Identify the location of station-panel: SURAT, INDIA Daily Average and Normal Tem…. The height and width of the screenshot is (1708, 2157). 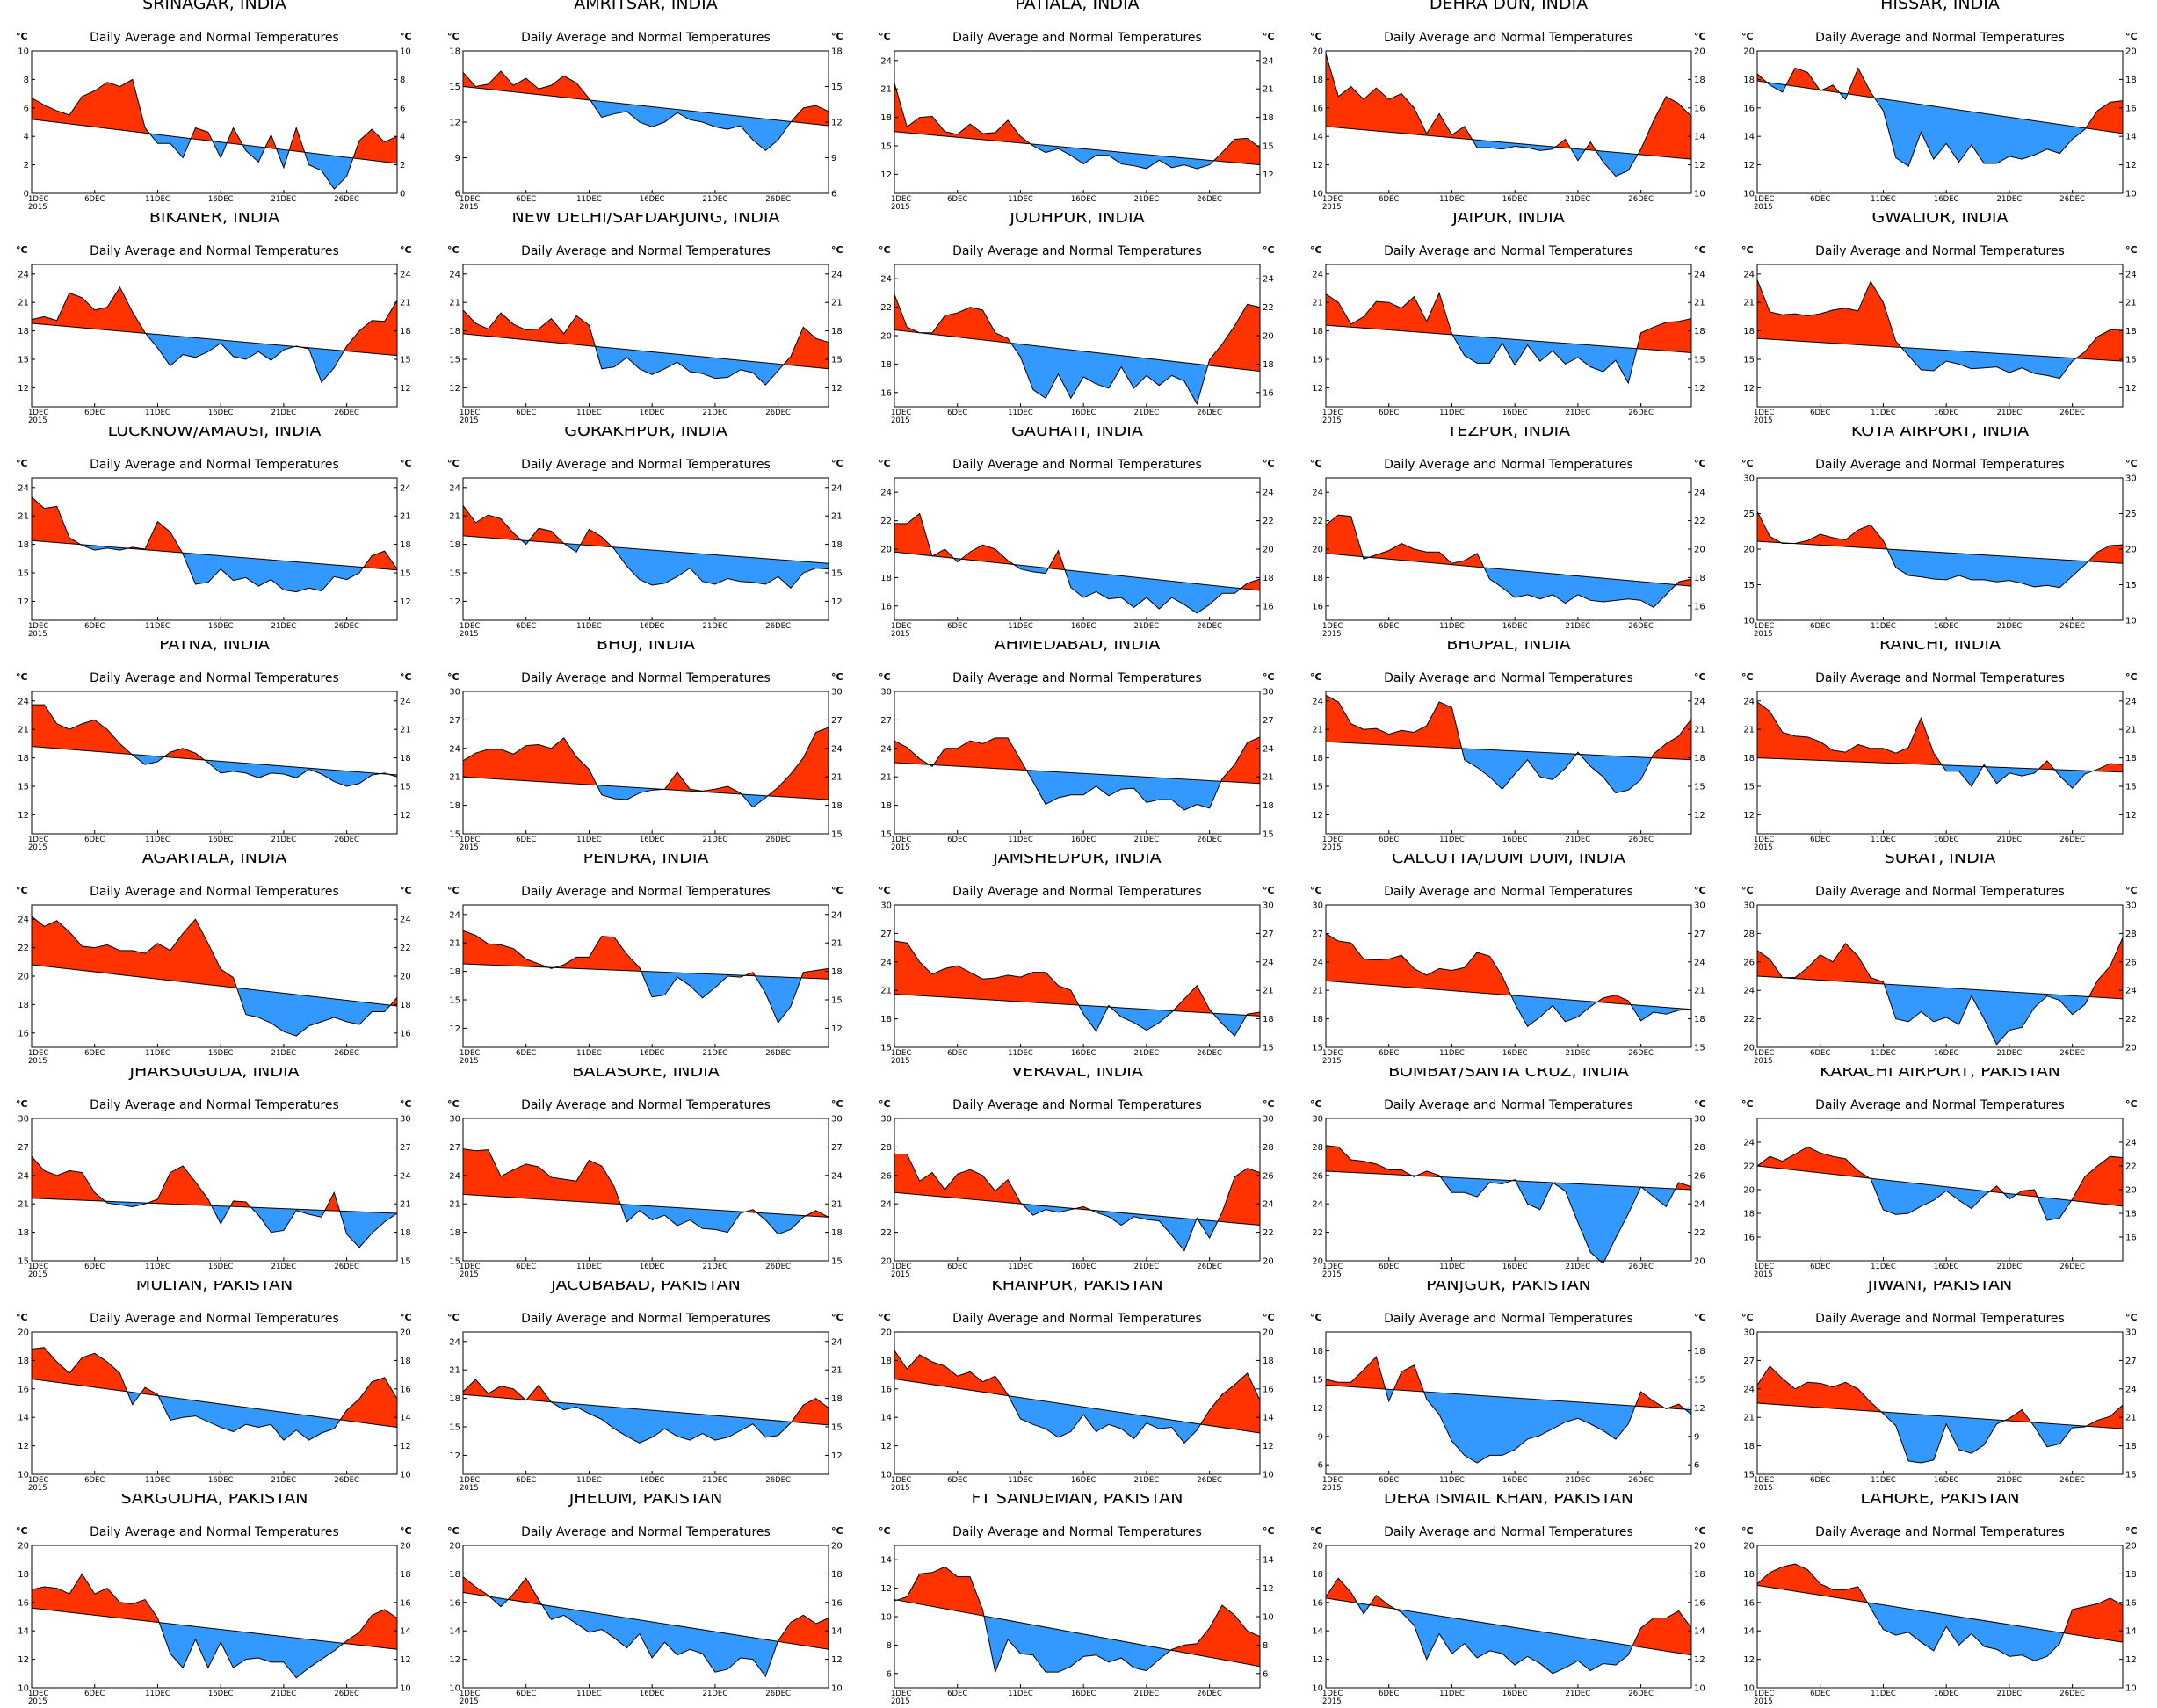
(1941, 961).